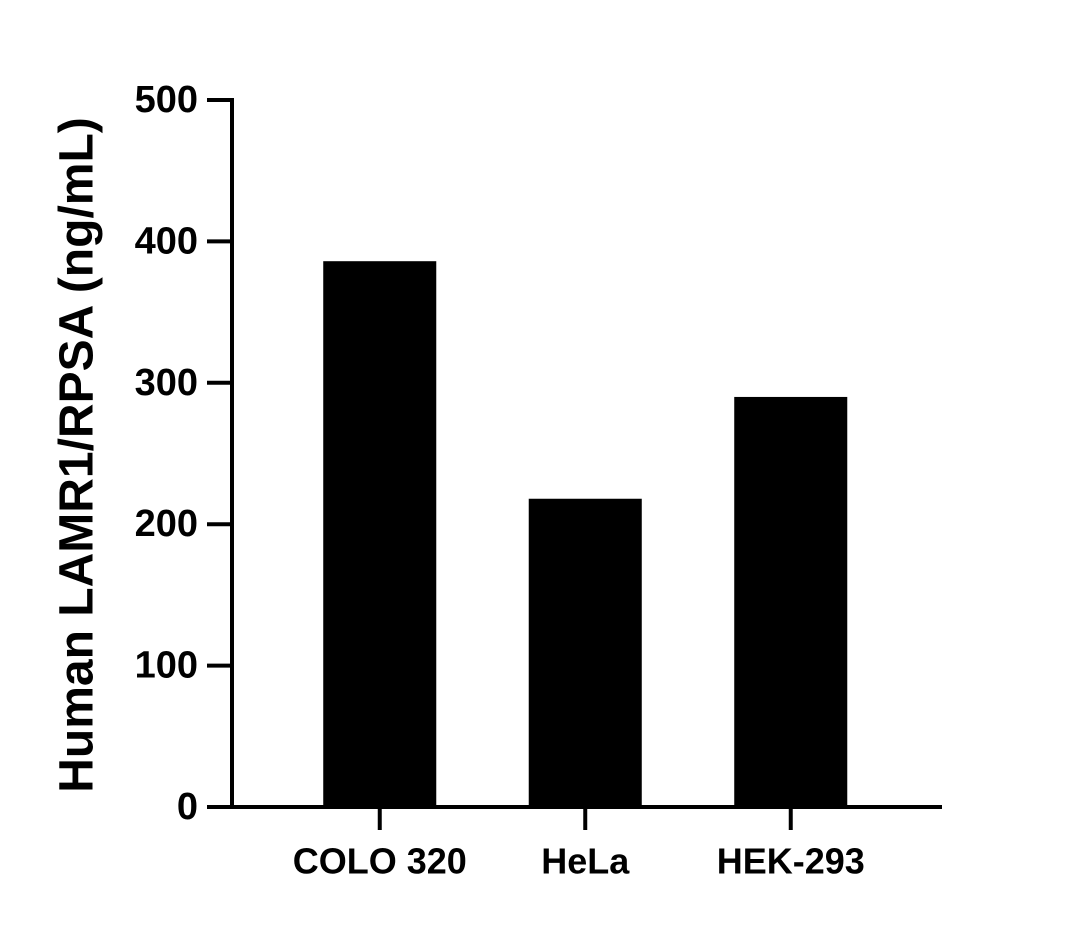 The width and height of the screenshot is (1074, 925). What do you see at coordinates (187, 807) in the screenshot?
I see `y-tick-label: 0` at bounding box center [187, 807].